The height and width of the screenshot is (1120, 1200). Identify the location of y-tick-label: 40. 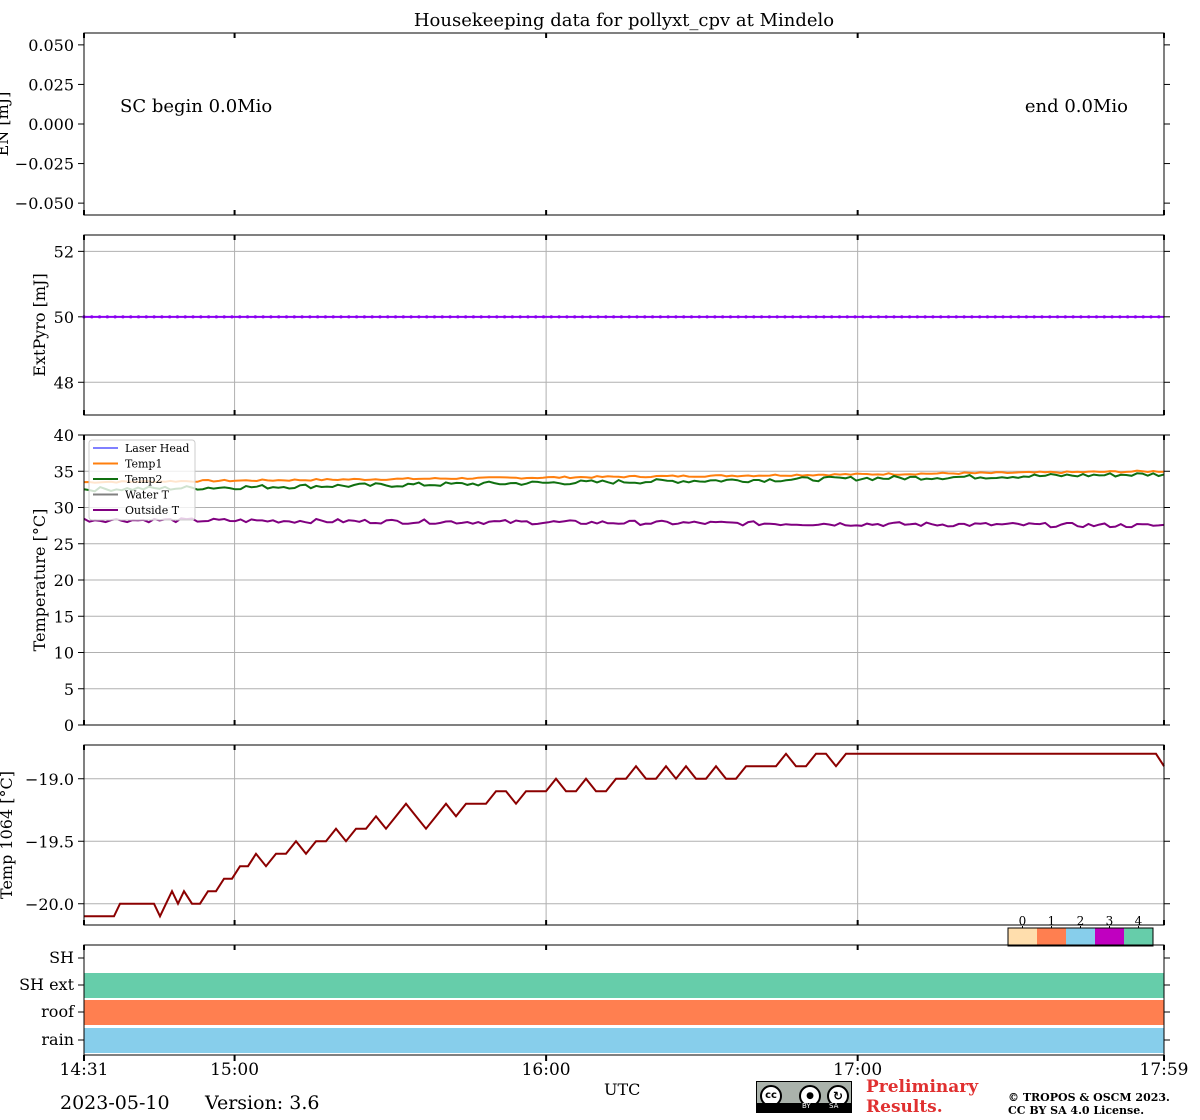
(64, 435).